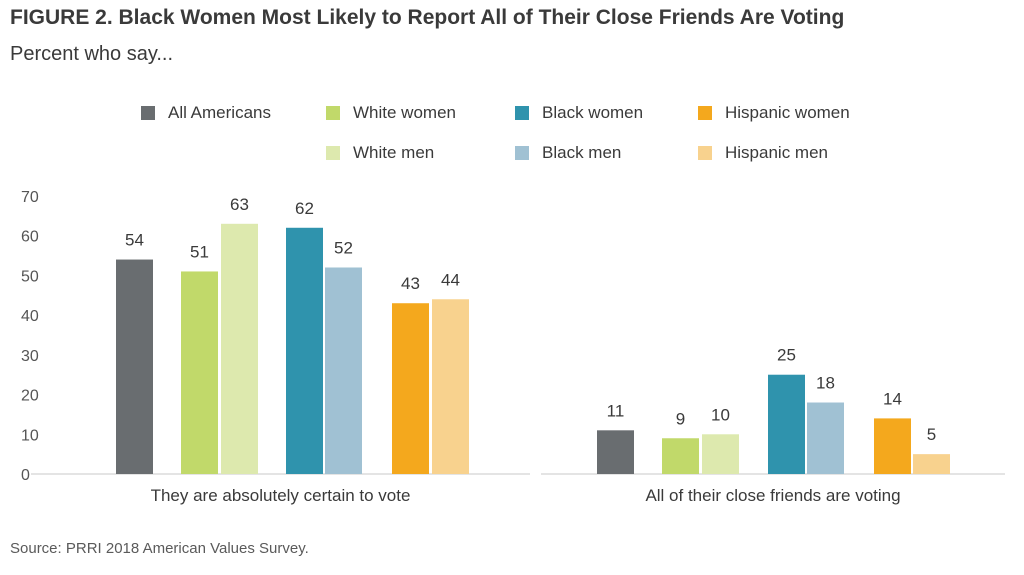 This screenshot has width=1024, height=575. I want to click on legend-item-white-women: White women, so click(391, 113).